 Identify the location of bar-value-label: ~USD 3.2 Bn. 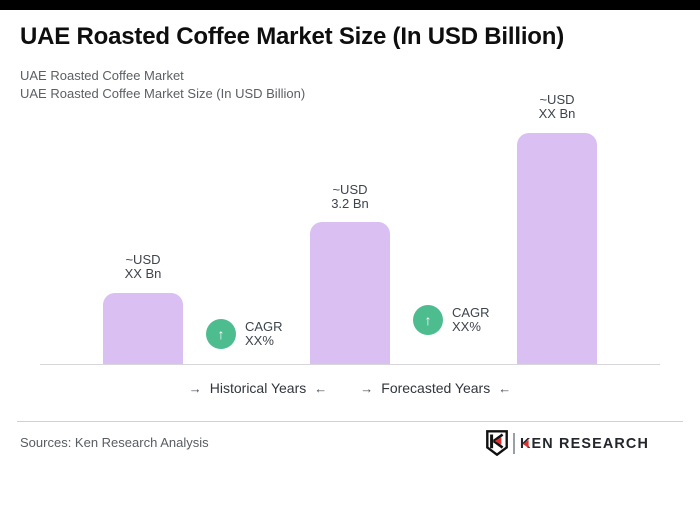
(350, 197).